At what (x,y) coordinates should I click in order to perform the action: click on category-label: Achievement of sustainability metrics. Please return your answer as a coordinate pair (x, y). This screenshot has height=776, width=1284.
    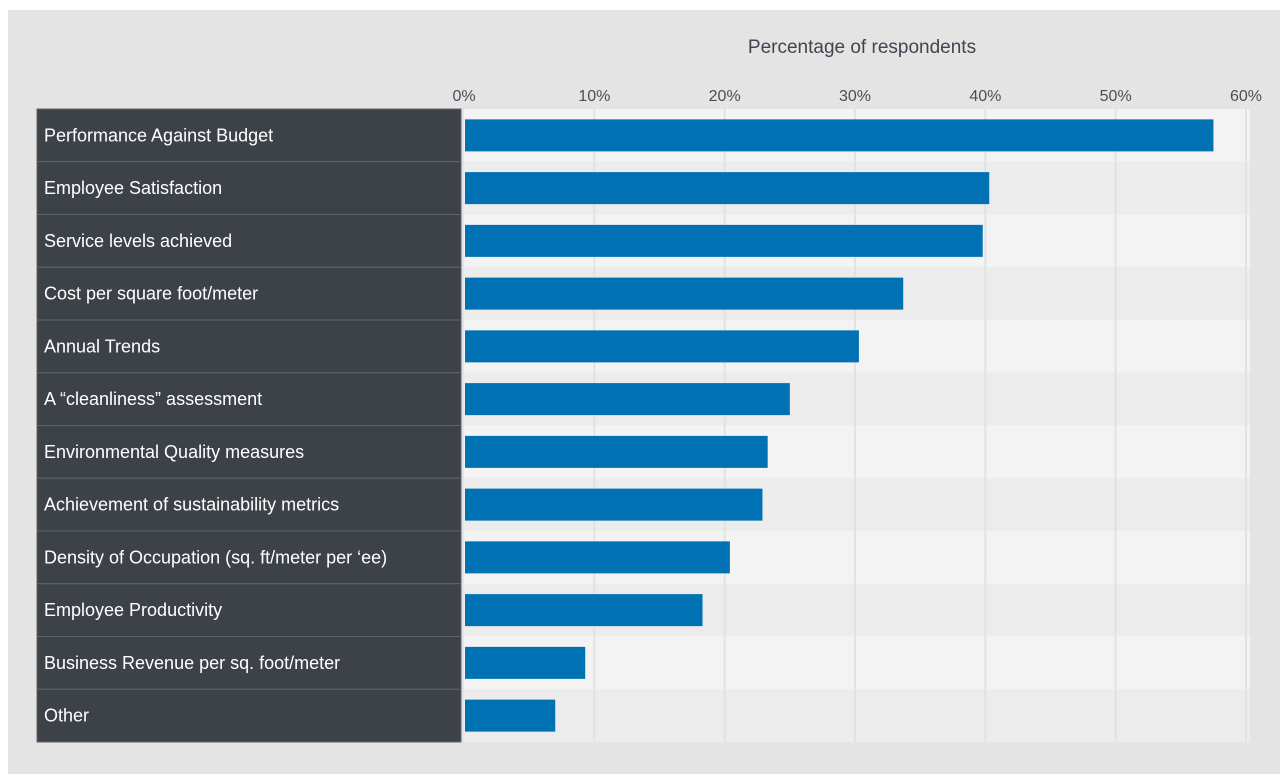
    Looking at the image, I should click on (191, 505).